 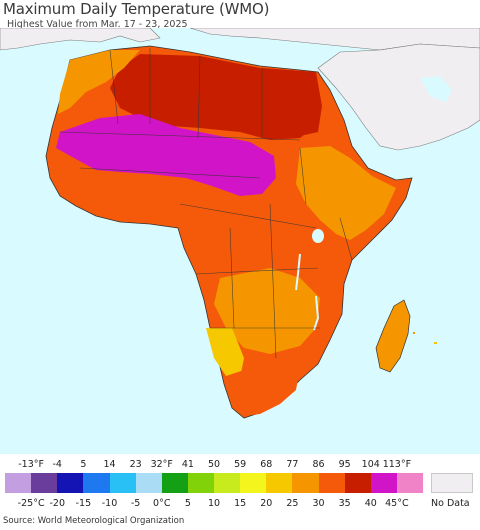 I want to click on legend-tick-label: -13°F, so click(x=31, y=464).